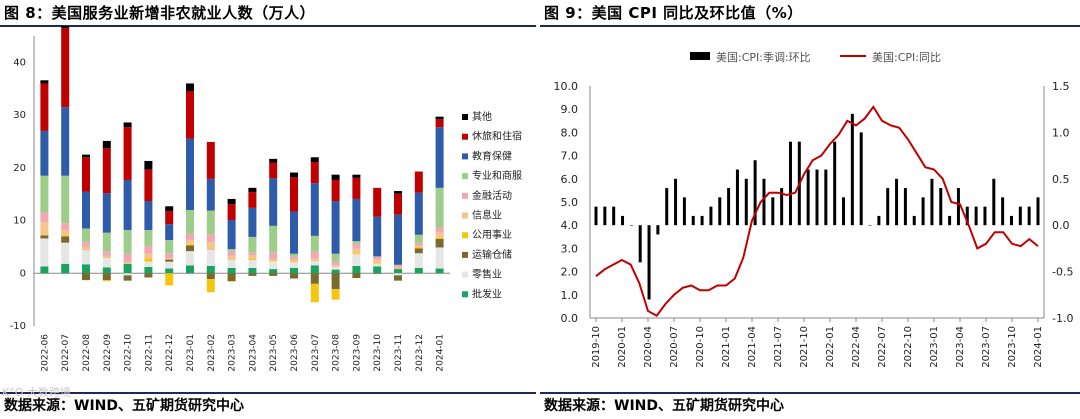 This screenshot has height=419, width=1080. I want to click on y-tick-label: 10, so click(19, 221).